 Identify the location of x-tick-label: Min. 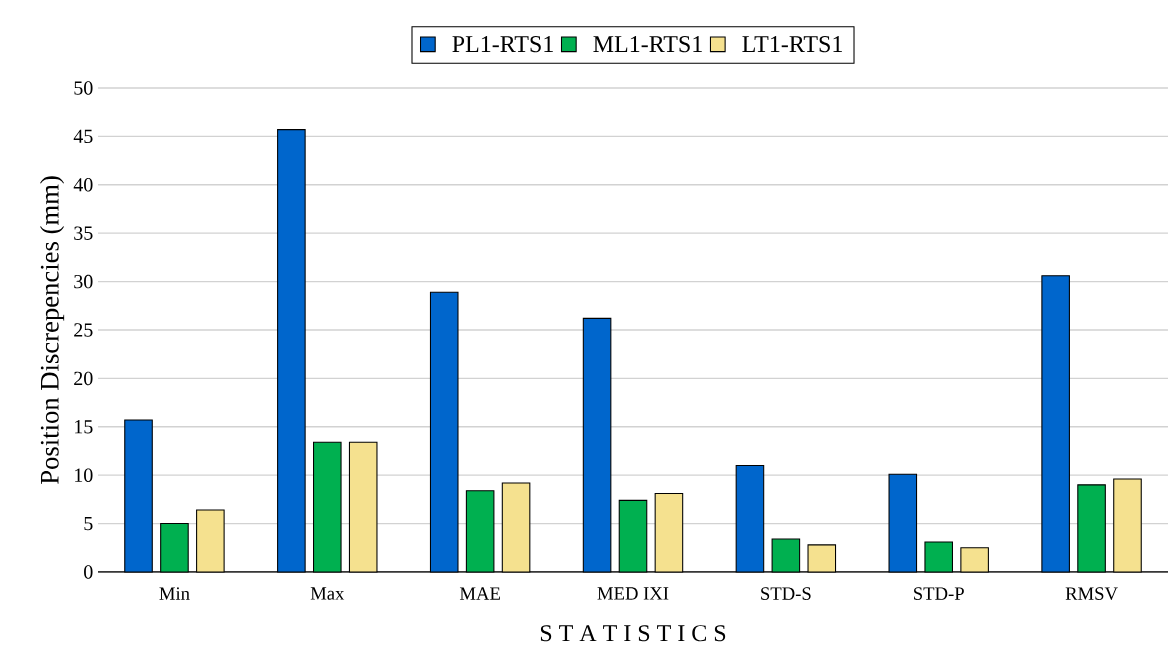
(174, 593).